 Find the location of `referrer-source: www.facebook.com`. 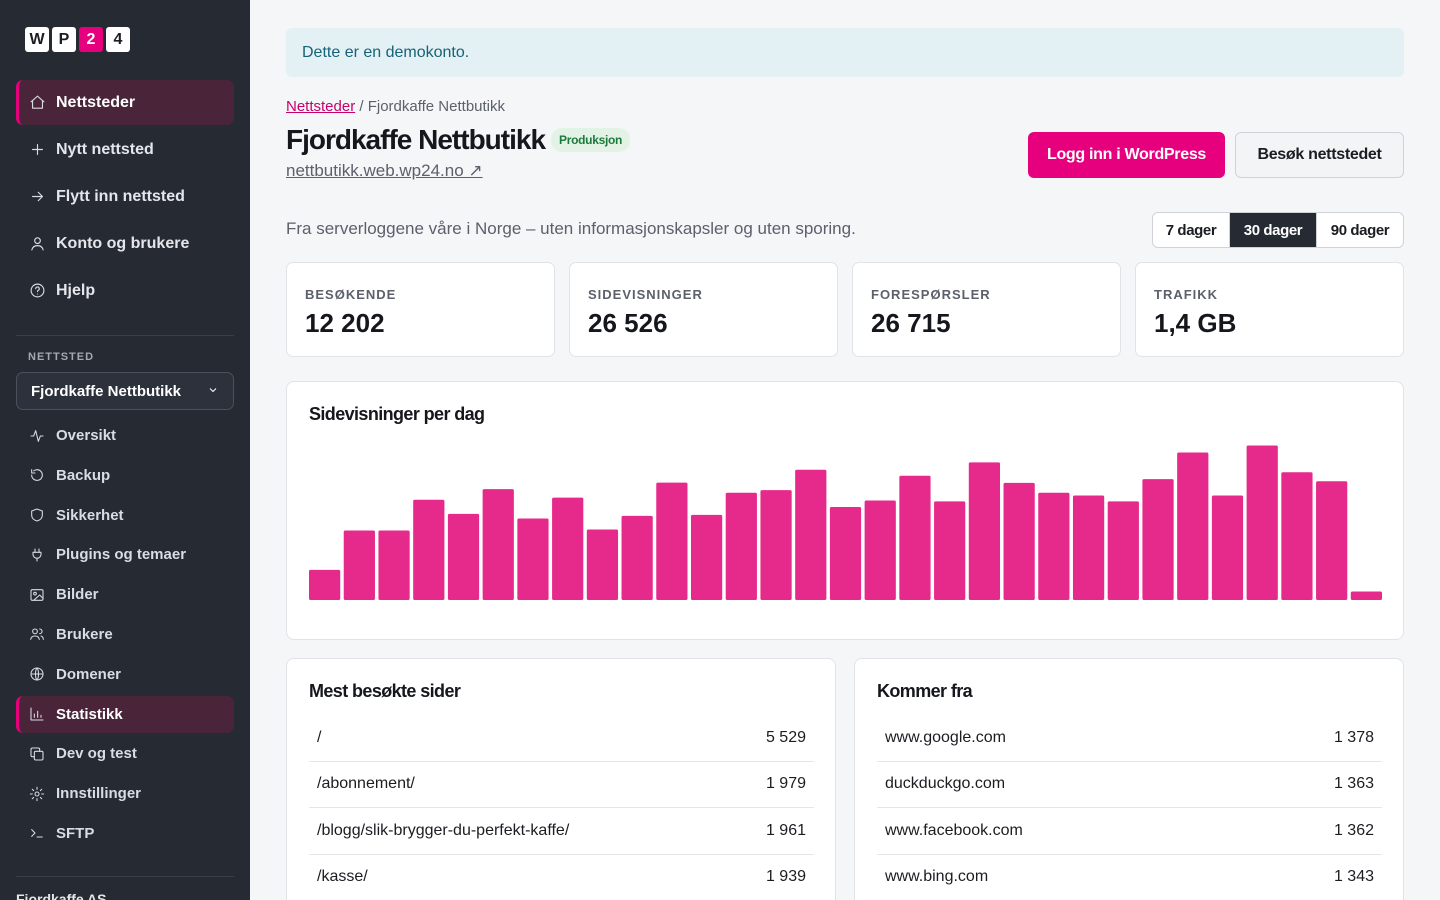

referrer-source: www.facebook.com is located at coordinates (954, 830).